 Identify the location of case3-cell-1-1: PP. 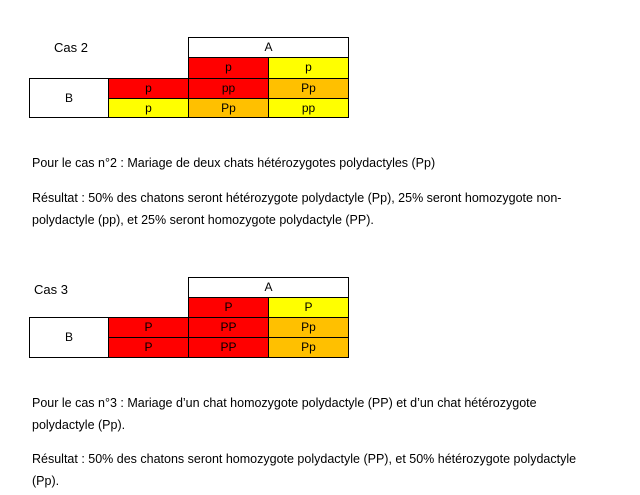
(228, 327).